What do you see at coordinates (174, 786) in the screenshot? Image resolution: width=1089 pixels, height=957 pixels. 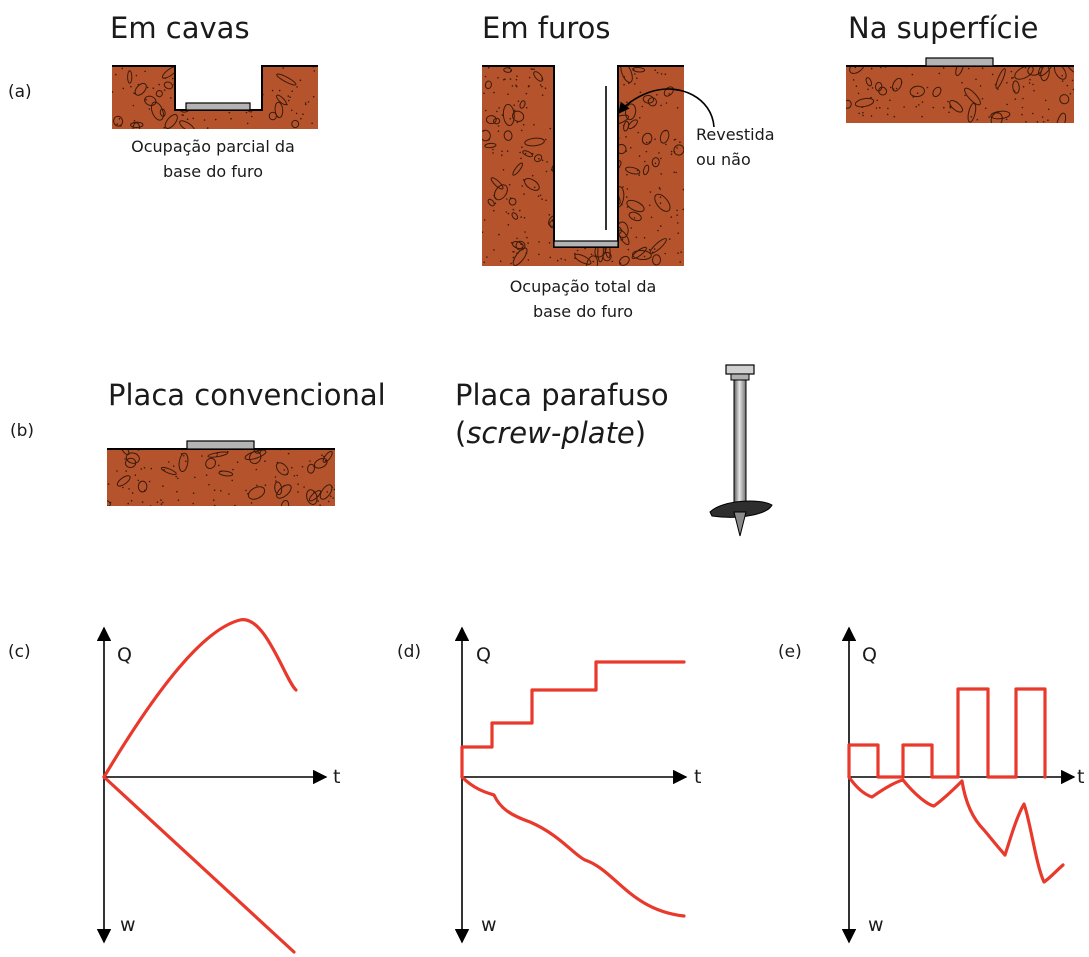 I see `graph-c: (c) Q t w` at bounding box center [174, 786].